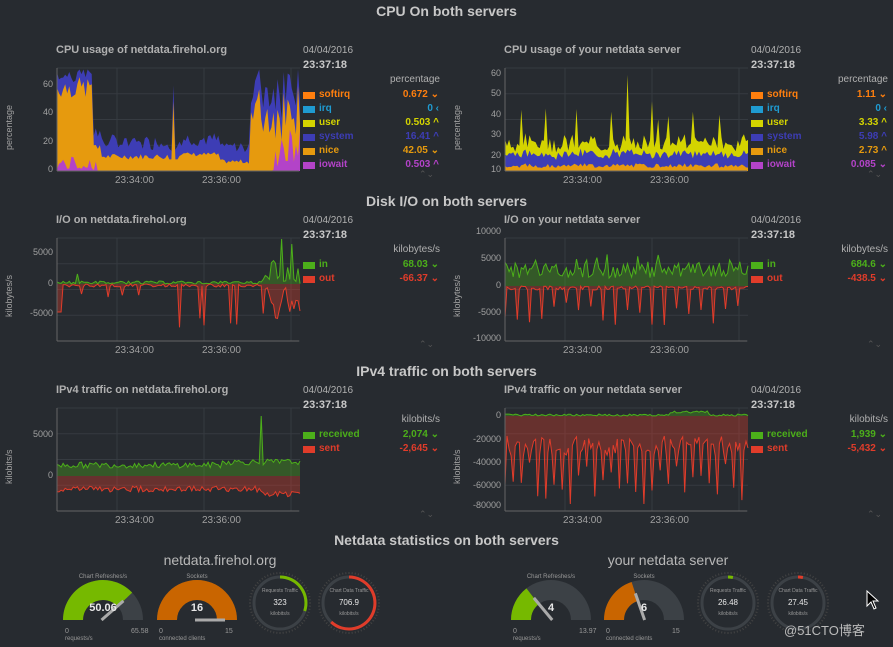 This screenshot has width=893, height=647. Describe the element at coordinates (371, 95) in the screenshot. I see `legend-row-softirq: softirq 0.672 ⌄` at that location.